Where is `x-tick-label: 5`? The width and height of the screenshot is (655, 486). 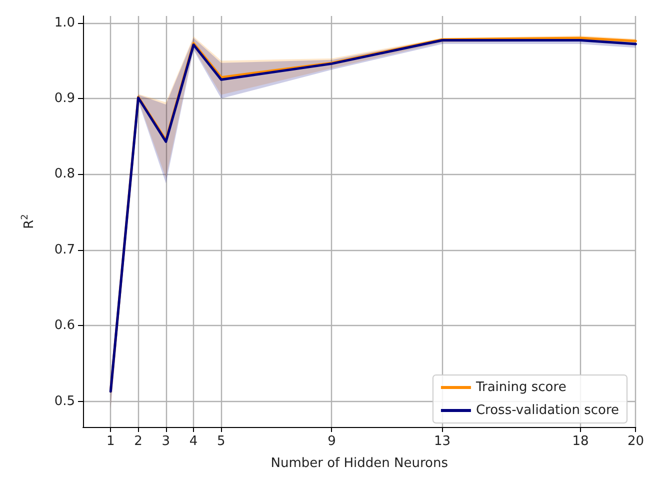 x-tick-label: 5 is located at coordinates (221, 441).